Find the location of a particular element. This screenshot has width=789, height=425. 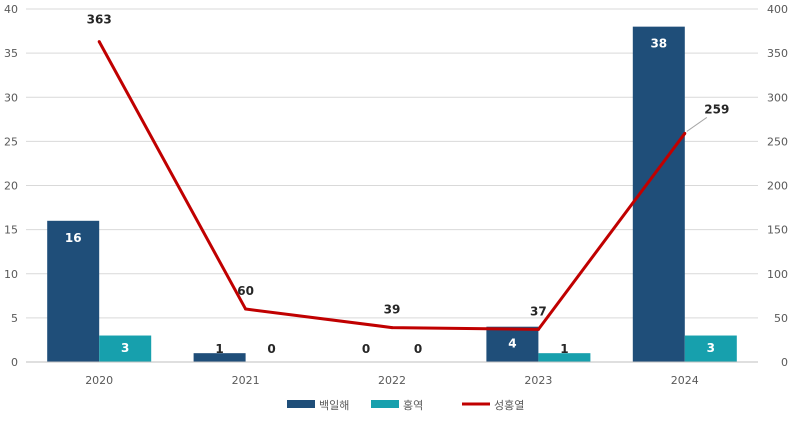

left-axis-tick-label: 30 is located at coordinates (11, 97).